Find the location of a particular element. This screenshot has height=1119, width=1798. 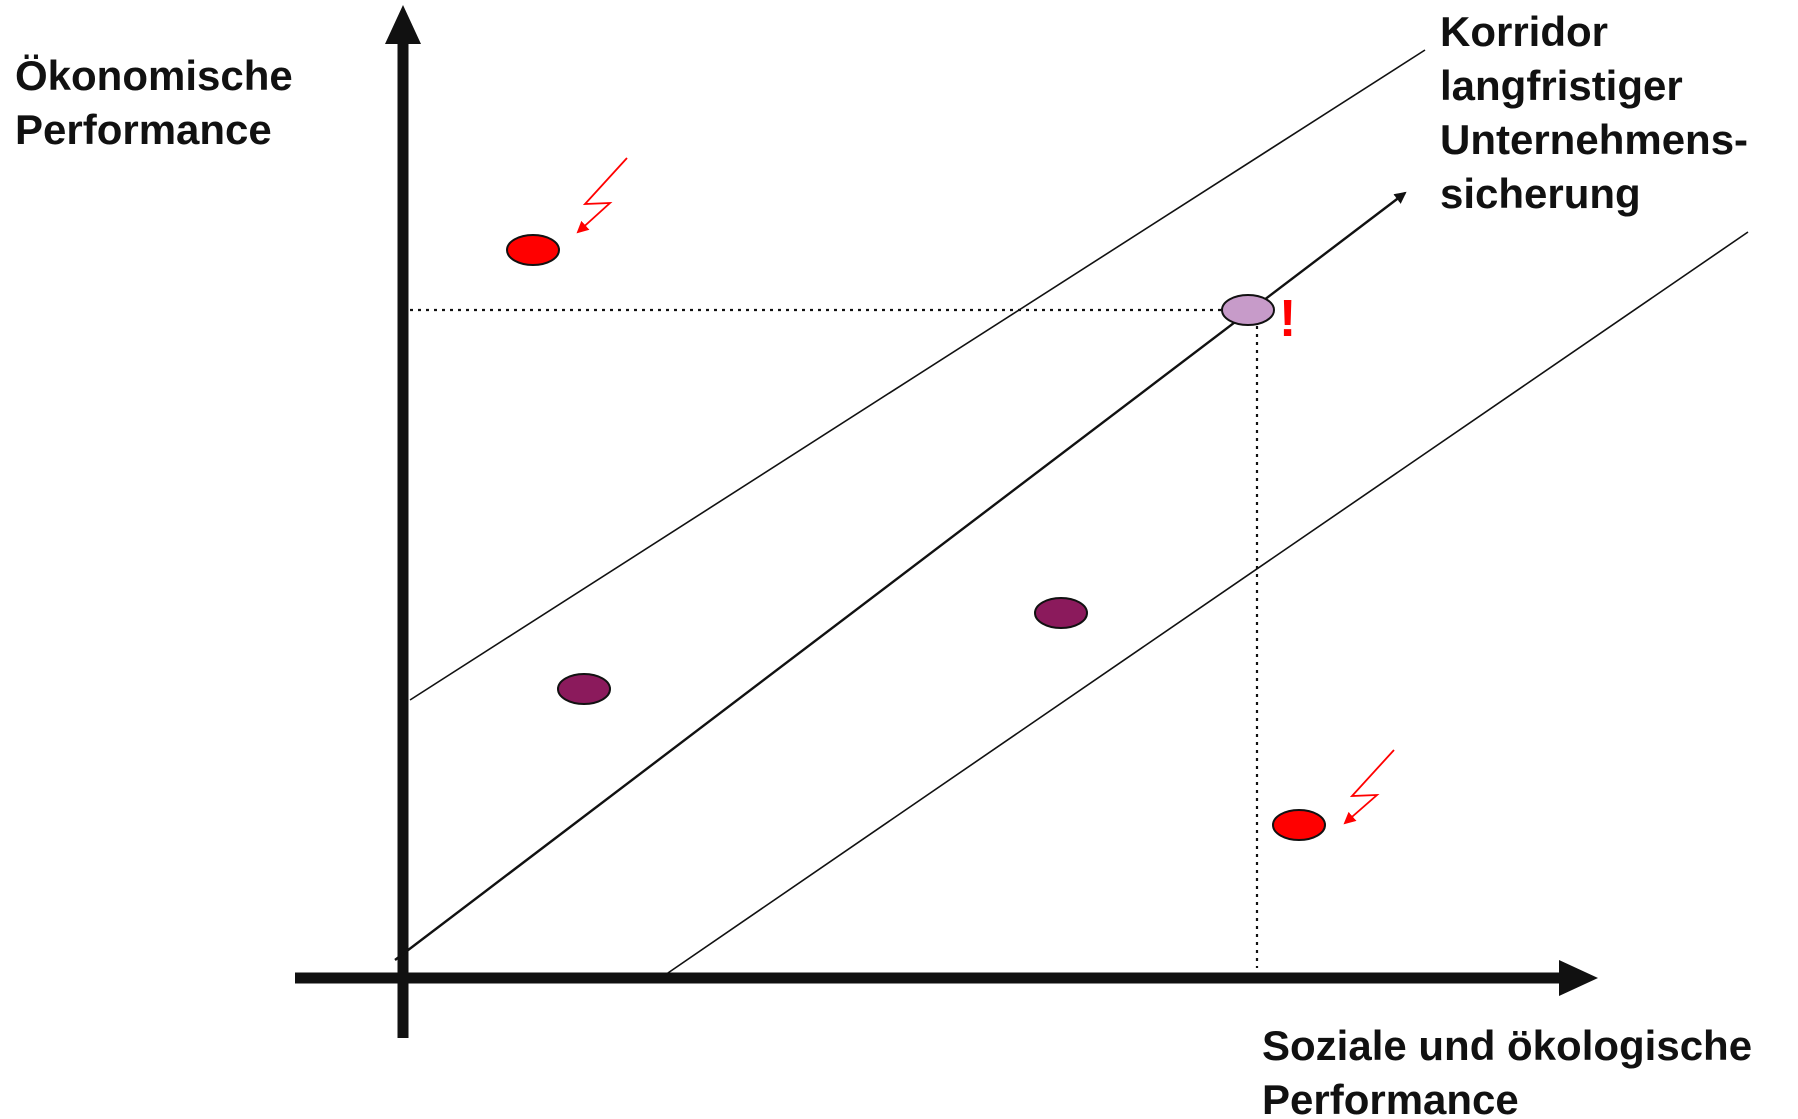

corridor-label-line-2: langfristiger is located at coordinates (1561, 85).